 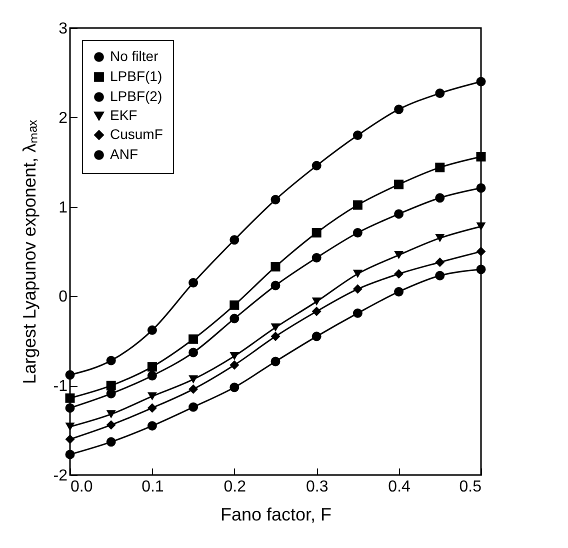 What do you see at coordinates (124, 115) in the screenshot?
I see `legend-label: EKF` at bounding box center [124, 115].